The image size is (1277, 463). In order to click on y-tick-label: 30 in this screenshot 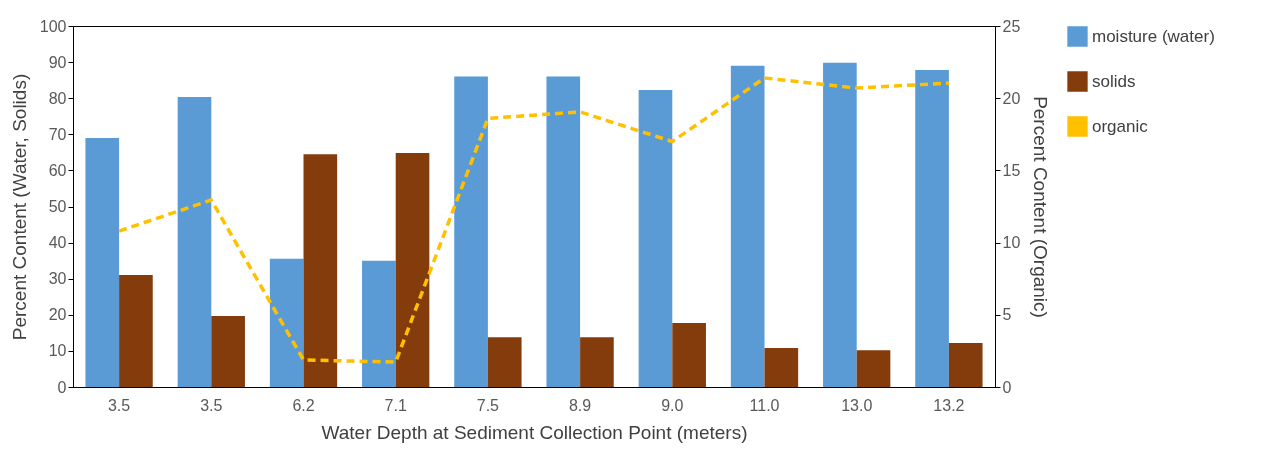, I will do `click(57, 279)`.